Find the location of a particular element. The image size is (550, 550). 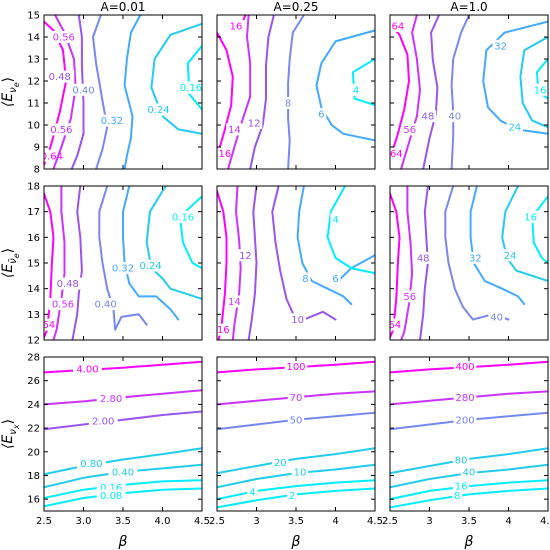

x-tick-label: 3 is located at coordinates (429, 521).